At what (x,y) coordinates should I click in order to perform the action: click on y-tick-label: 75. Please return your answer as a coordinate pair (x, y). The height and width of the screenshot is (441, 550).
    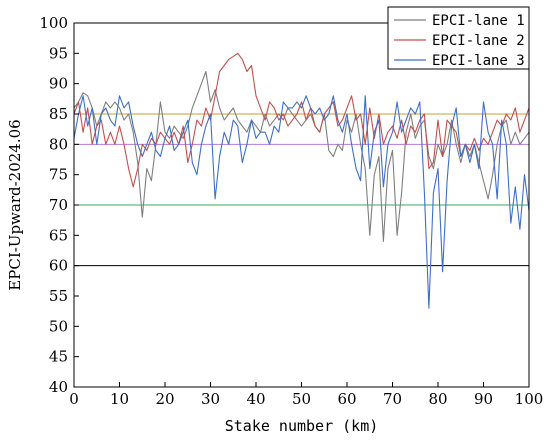
    Looking at the image, I should click on (58, 175).